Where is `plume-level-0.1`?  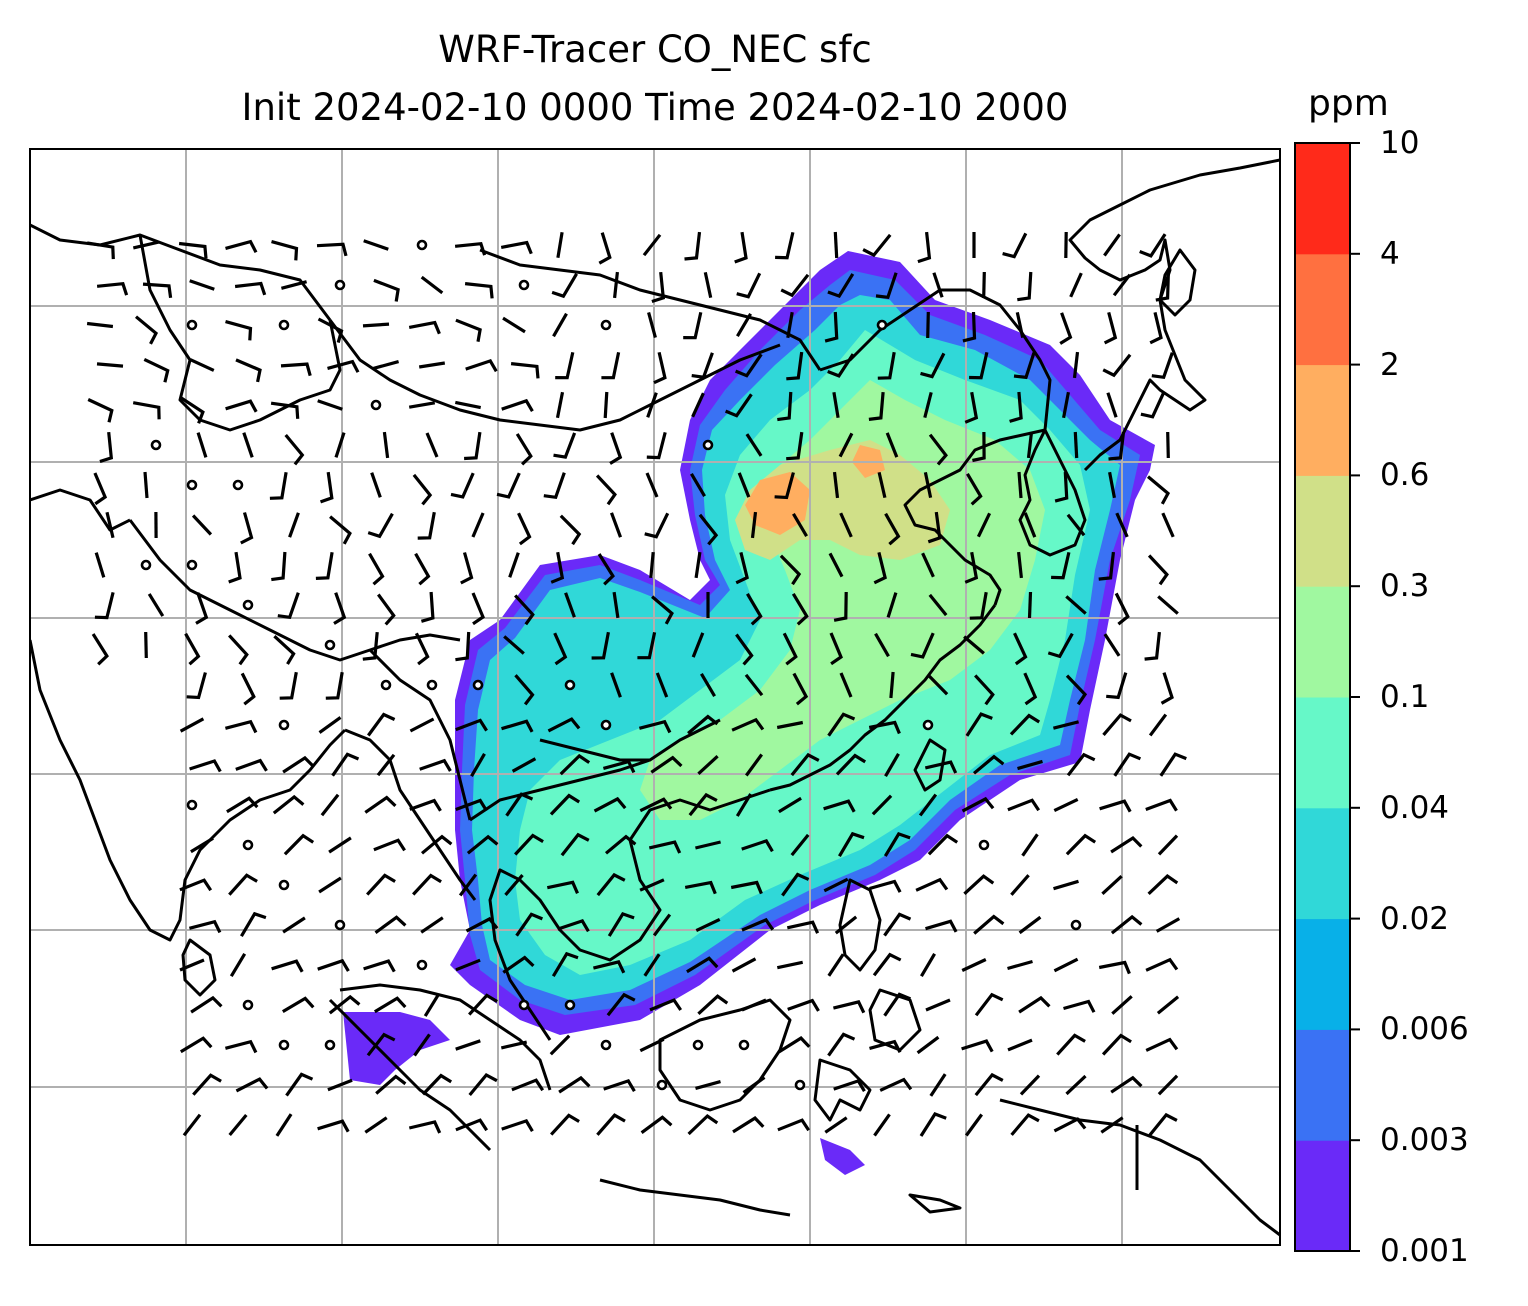
plume-level-0.1 is located at coordinates (842, 600).